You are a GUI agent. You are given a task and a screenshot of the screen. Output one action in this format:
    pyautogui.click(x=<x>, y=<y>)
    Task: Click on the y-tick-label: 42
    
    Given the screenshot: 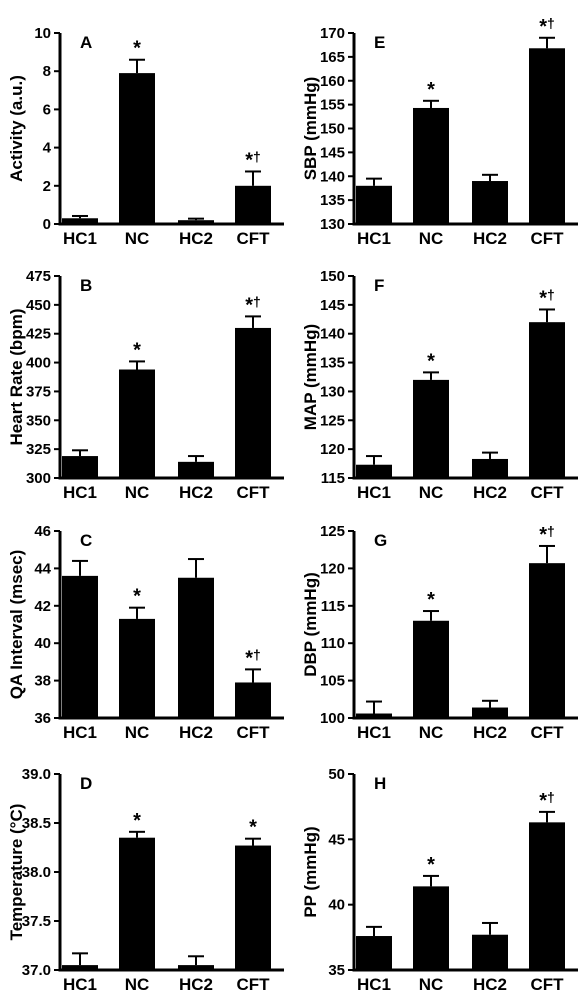 What is the action you would take?
    pyautogui.click(x=42, y=606)
    